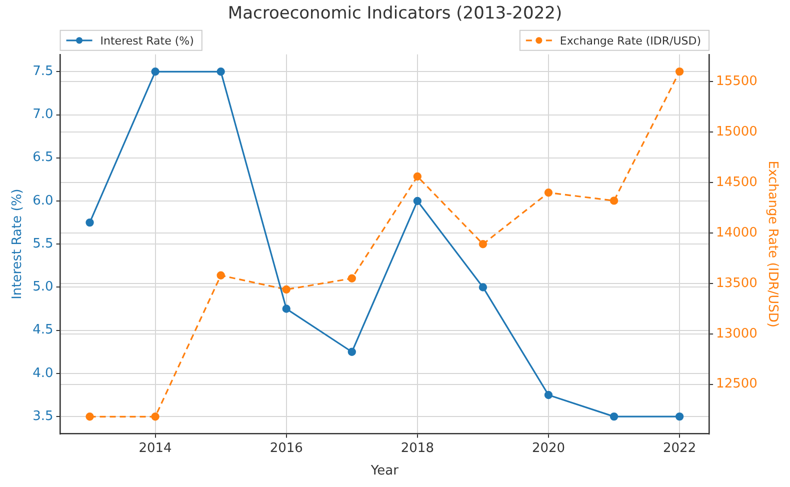 The height and width of the screenshot is (487, 790). I want to click on y-tick-label: 4.0, so click(43, 373).